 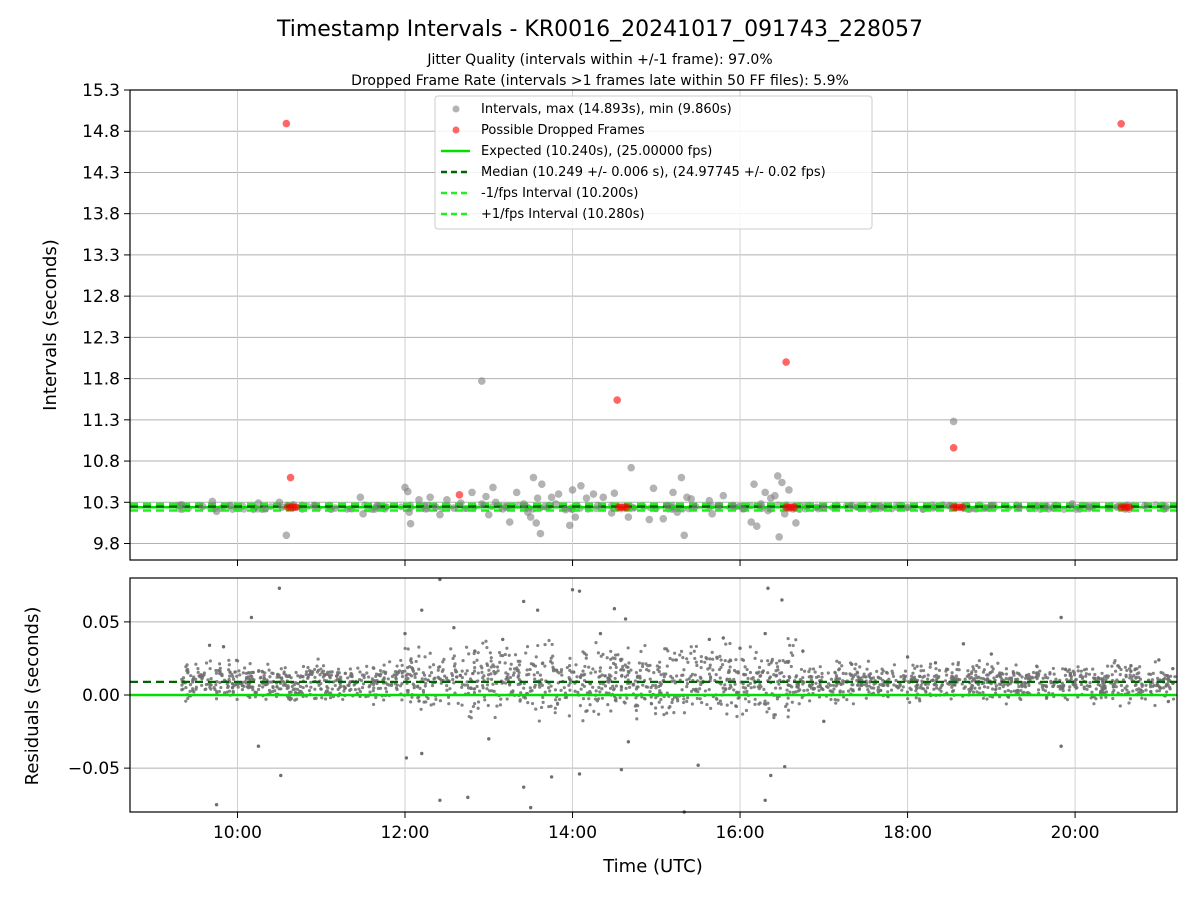 What do you see at coordinates (32, 696) in the screenshot?
I see `bottom-y-axis-label: Residuals (seconds)` at bounding box center [32, 696].